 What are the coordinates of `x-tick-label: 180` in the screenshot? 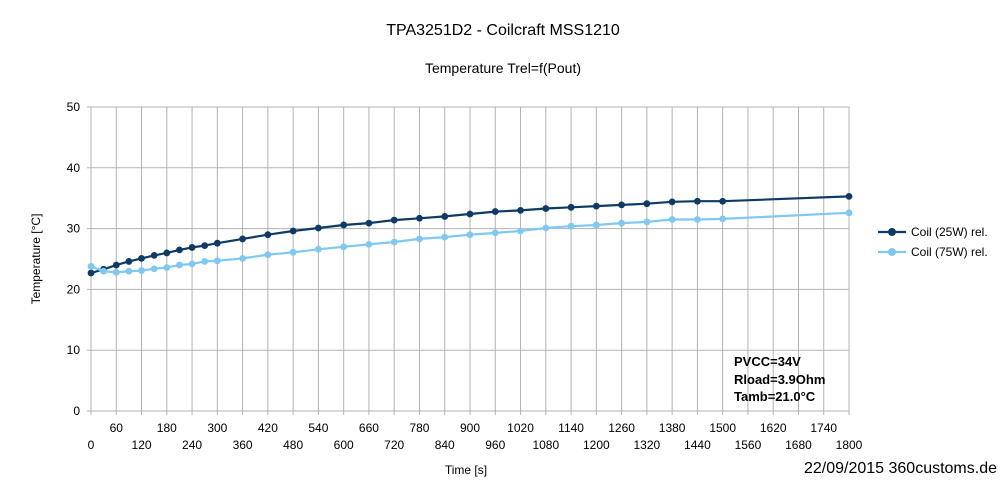 It's located at (167, 428).